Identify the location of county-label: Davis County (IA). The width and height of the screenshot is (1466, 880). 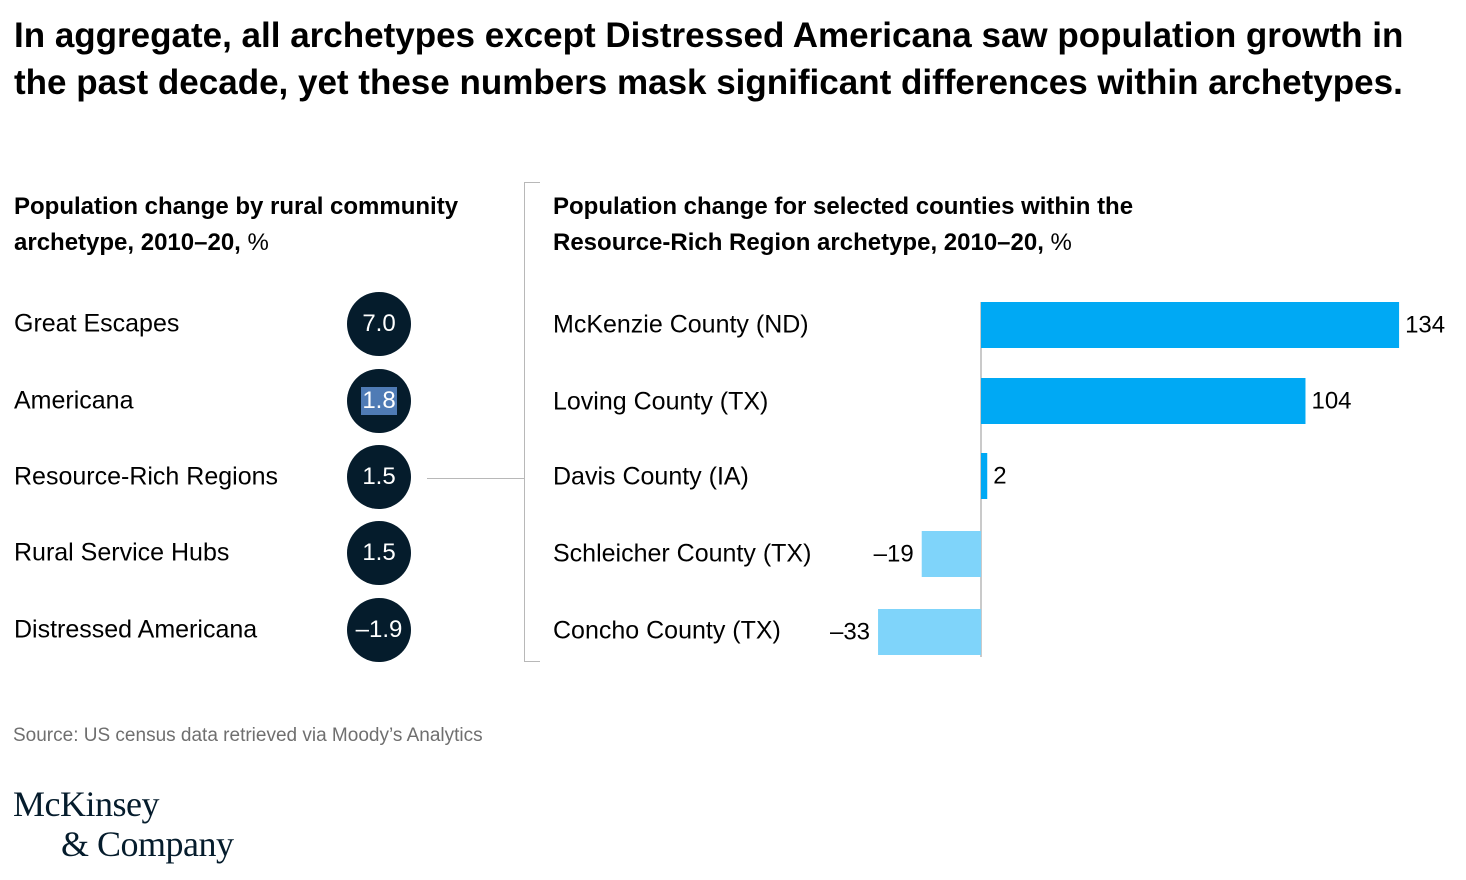
(651, 476).